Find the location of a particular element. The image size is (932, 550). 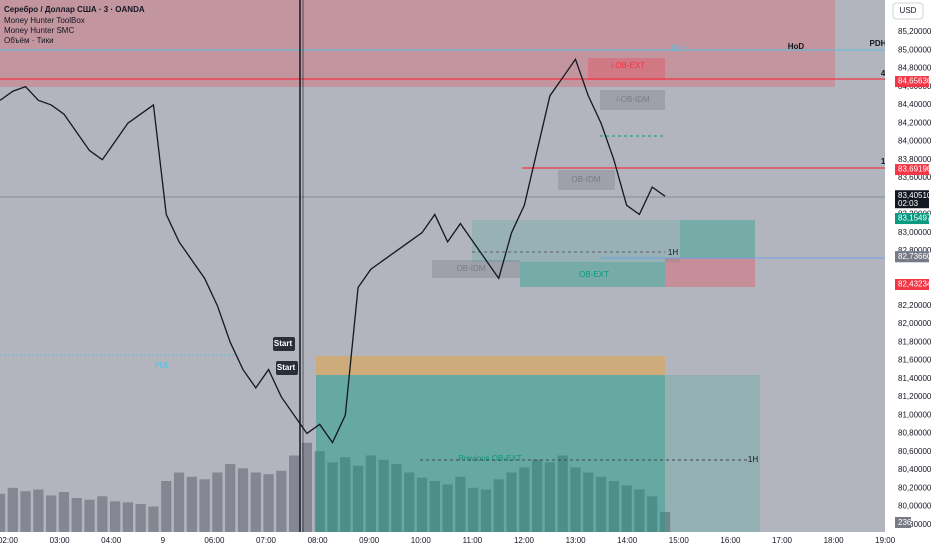

time-label: 14:00 is located at coordinates (627, 540).